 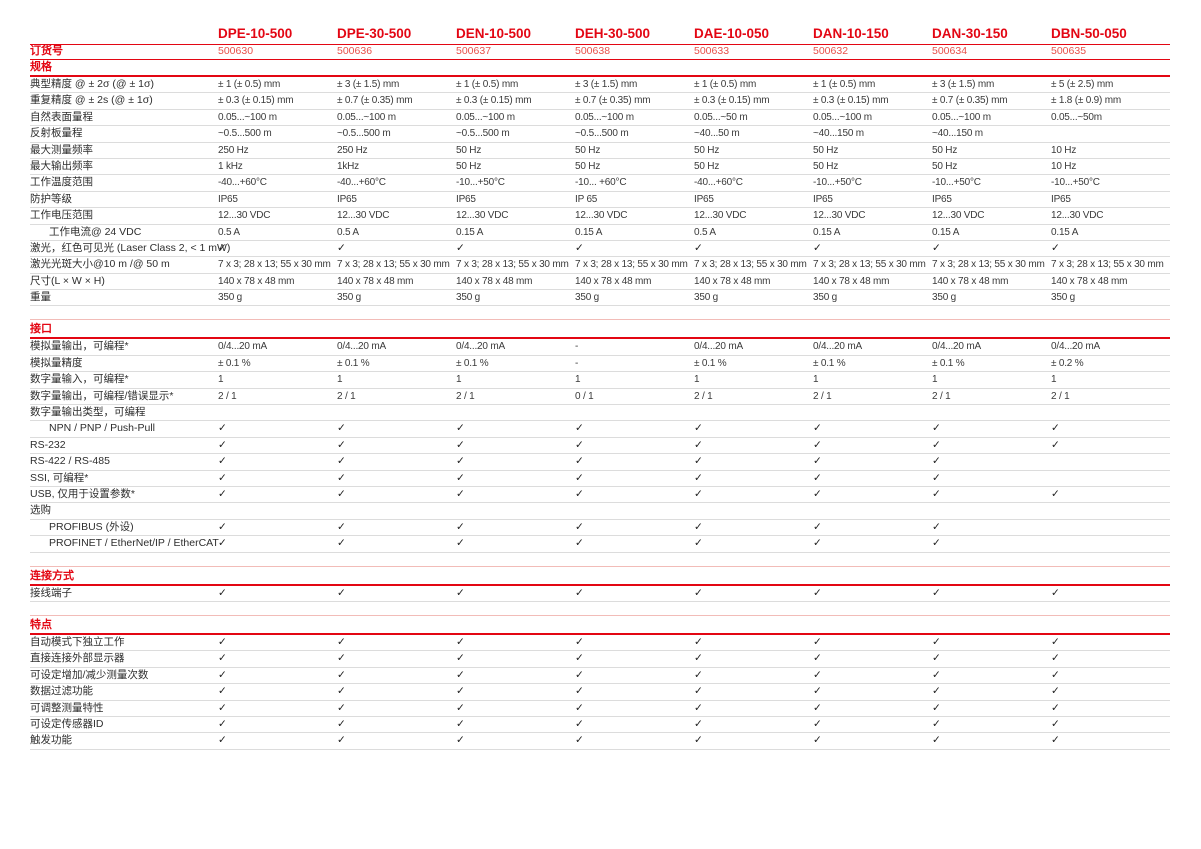 I want to click on cell-value: 0.05...~50m, so click(x=1076, y=117).